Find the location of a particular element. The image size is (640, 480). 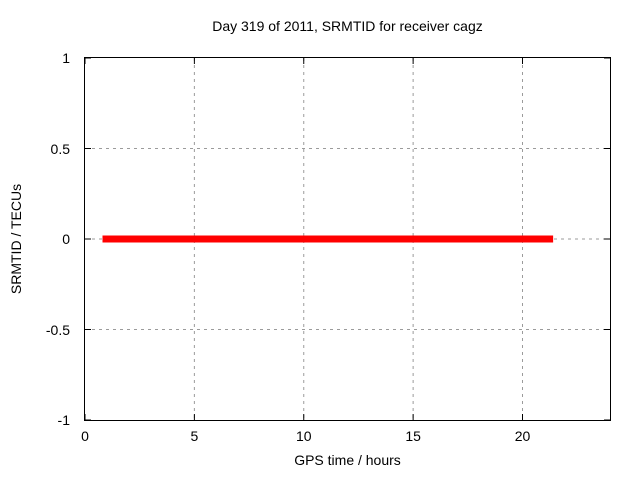

x-axis-label: GPS time / hours is located at coordinates (347, 460).